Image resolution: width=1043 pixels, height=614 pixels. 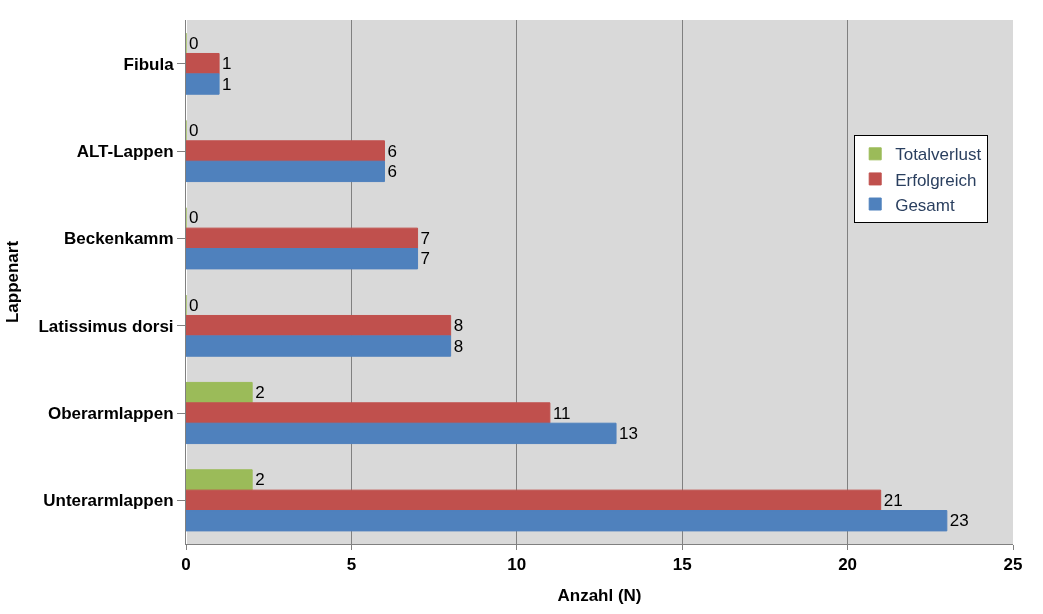 What do you see at coordinates (938, 155) in the screenshot?
I see `legend-label: Totalverlust` at bounding box center [938, 155].